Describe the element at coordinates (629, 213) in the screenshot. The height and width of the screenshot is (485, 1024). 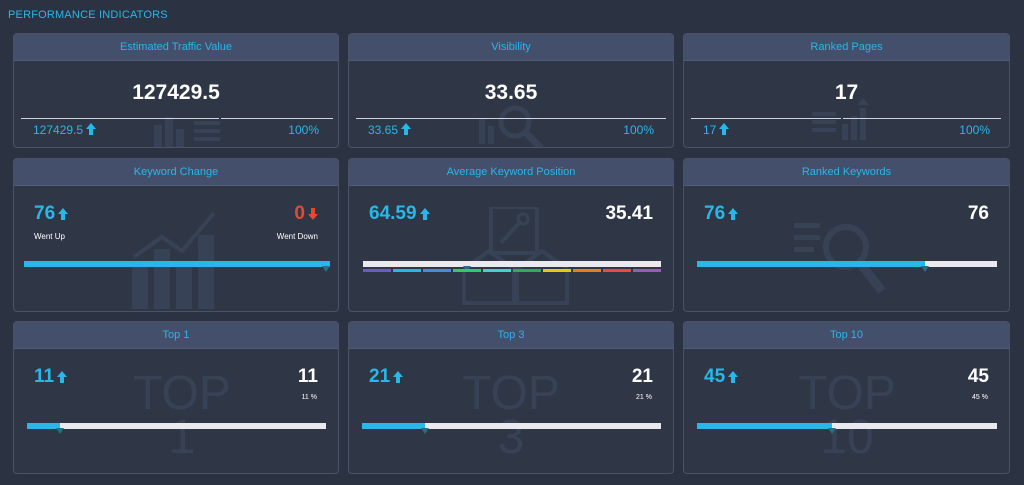
I see `avg-position-right-value: 35.41` at that location.